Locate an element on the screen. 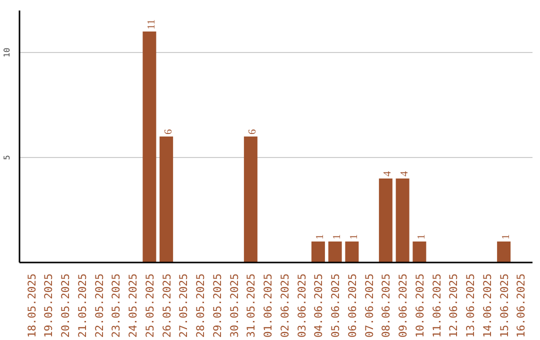 The height and width of the screenshot is (340, 540). x-tick-label: 11.06.2025 is located at coordinates (437, 306).